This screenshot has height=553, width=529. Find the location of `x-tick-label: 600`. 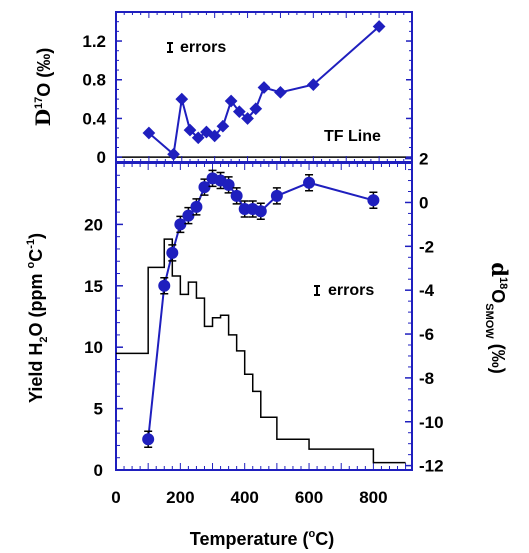

x-tick-label: 600 is located at coordinates (309, 497).